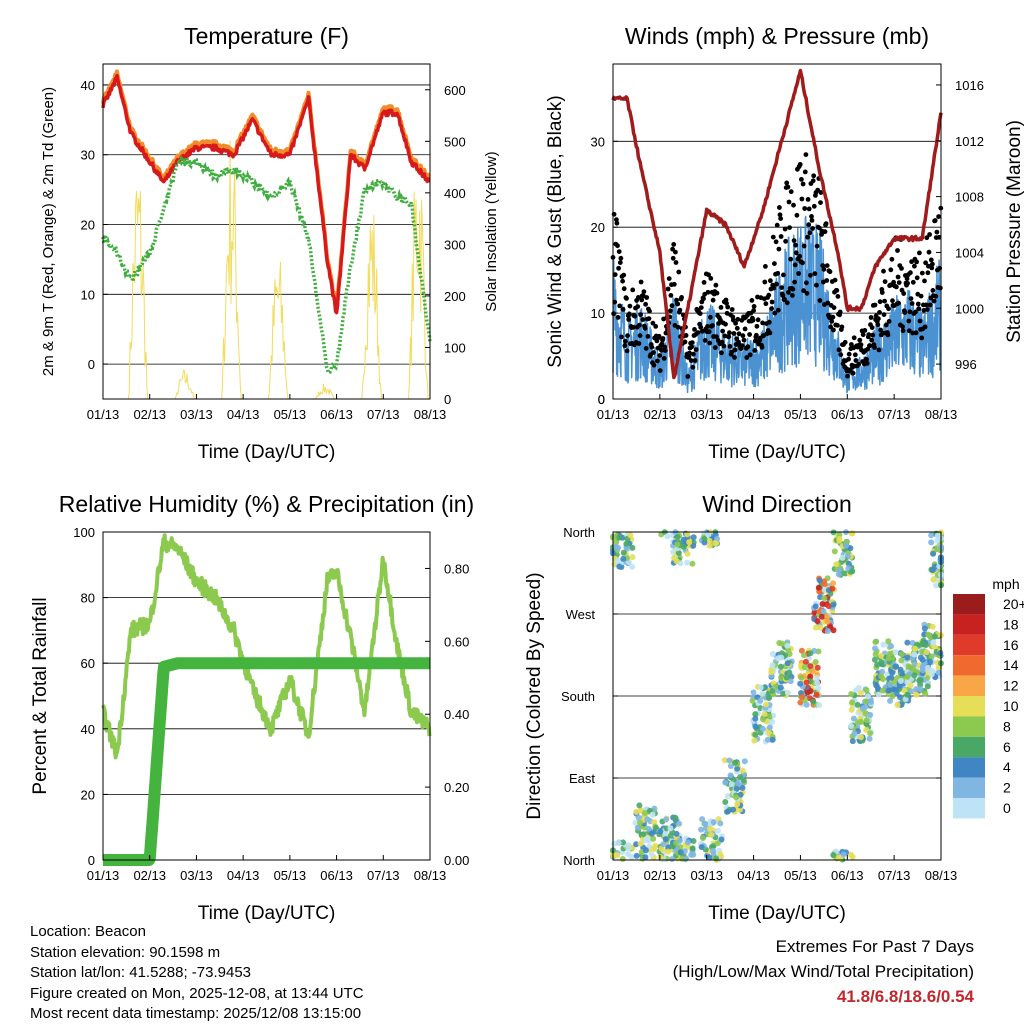 This screenshot has width=1024, height=1025. I want to click on temp-2m-line, so click(266, 194).